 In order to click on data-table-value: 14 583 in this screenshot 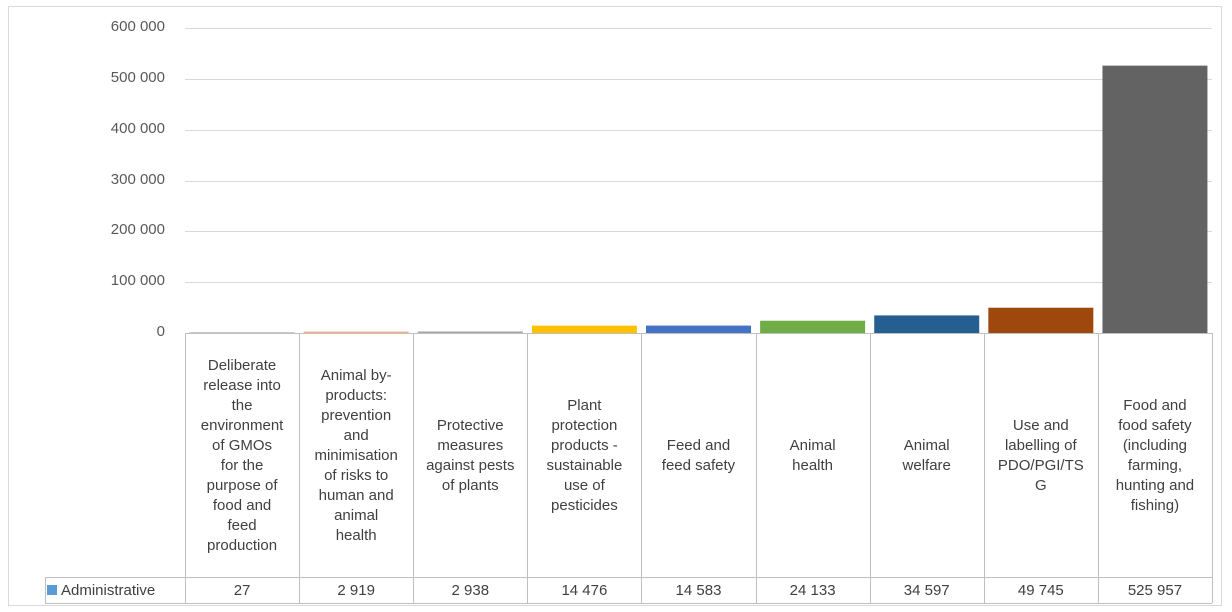, I will do `click(698, 590)`.